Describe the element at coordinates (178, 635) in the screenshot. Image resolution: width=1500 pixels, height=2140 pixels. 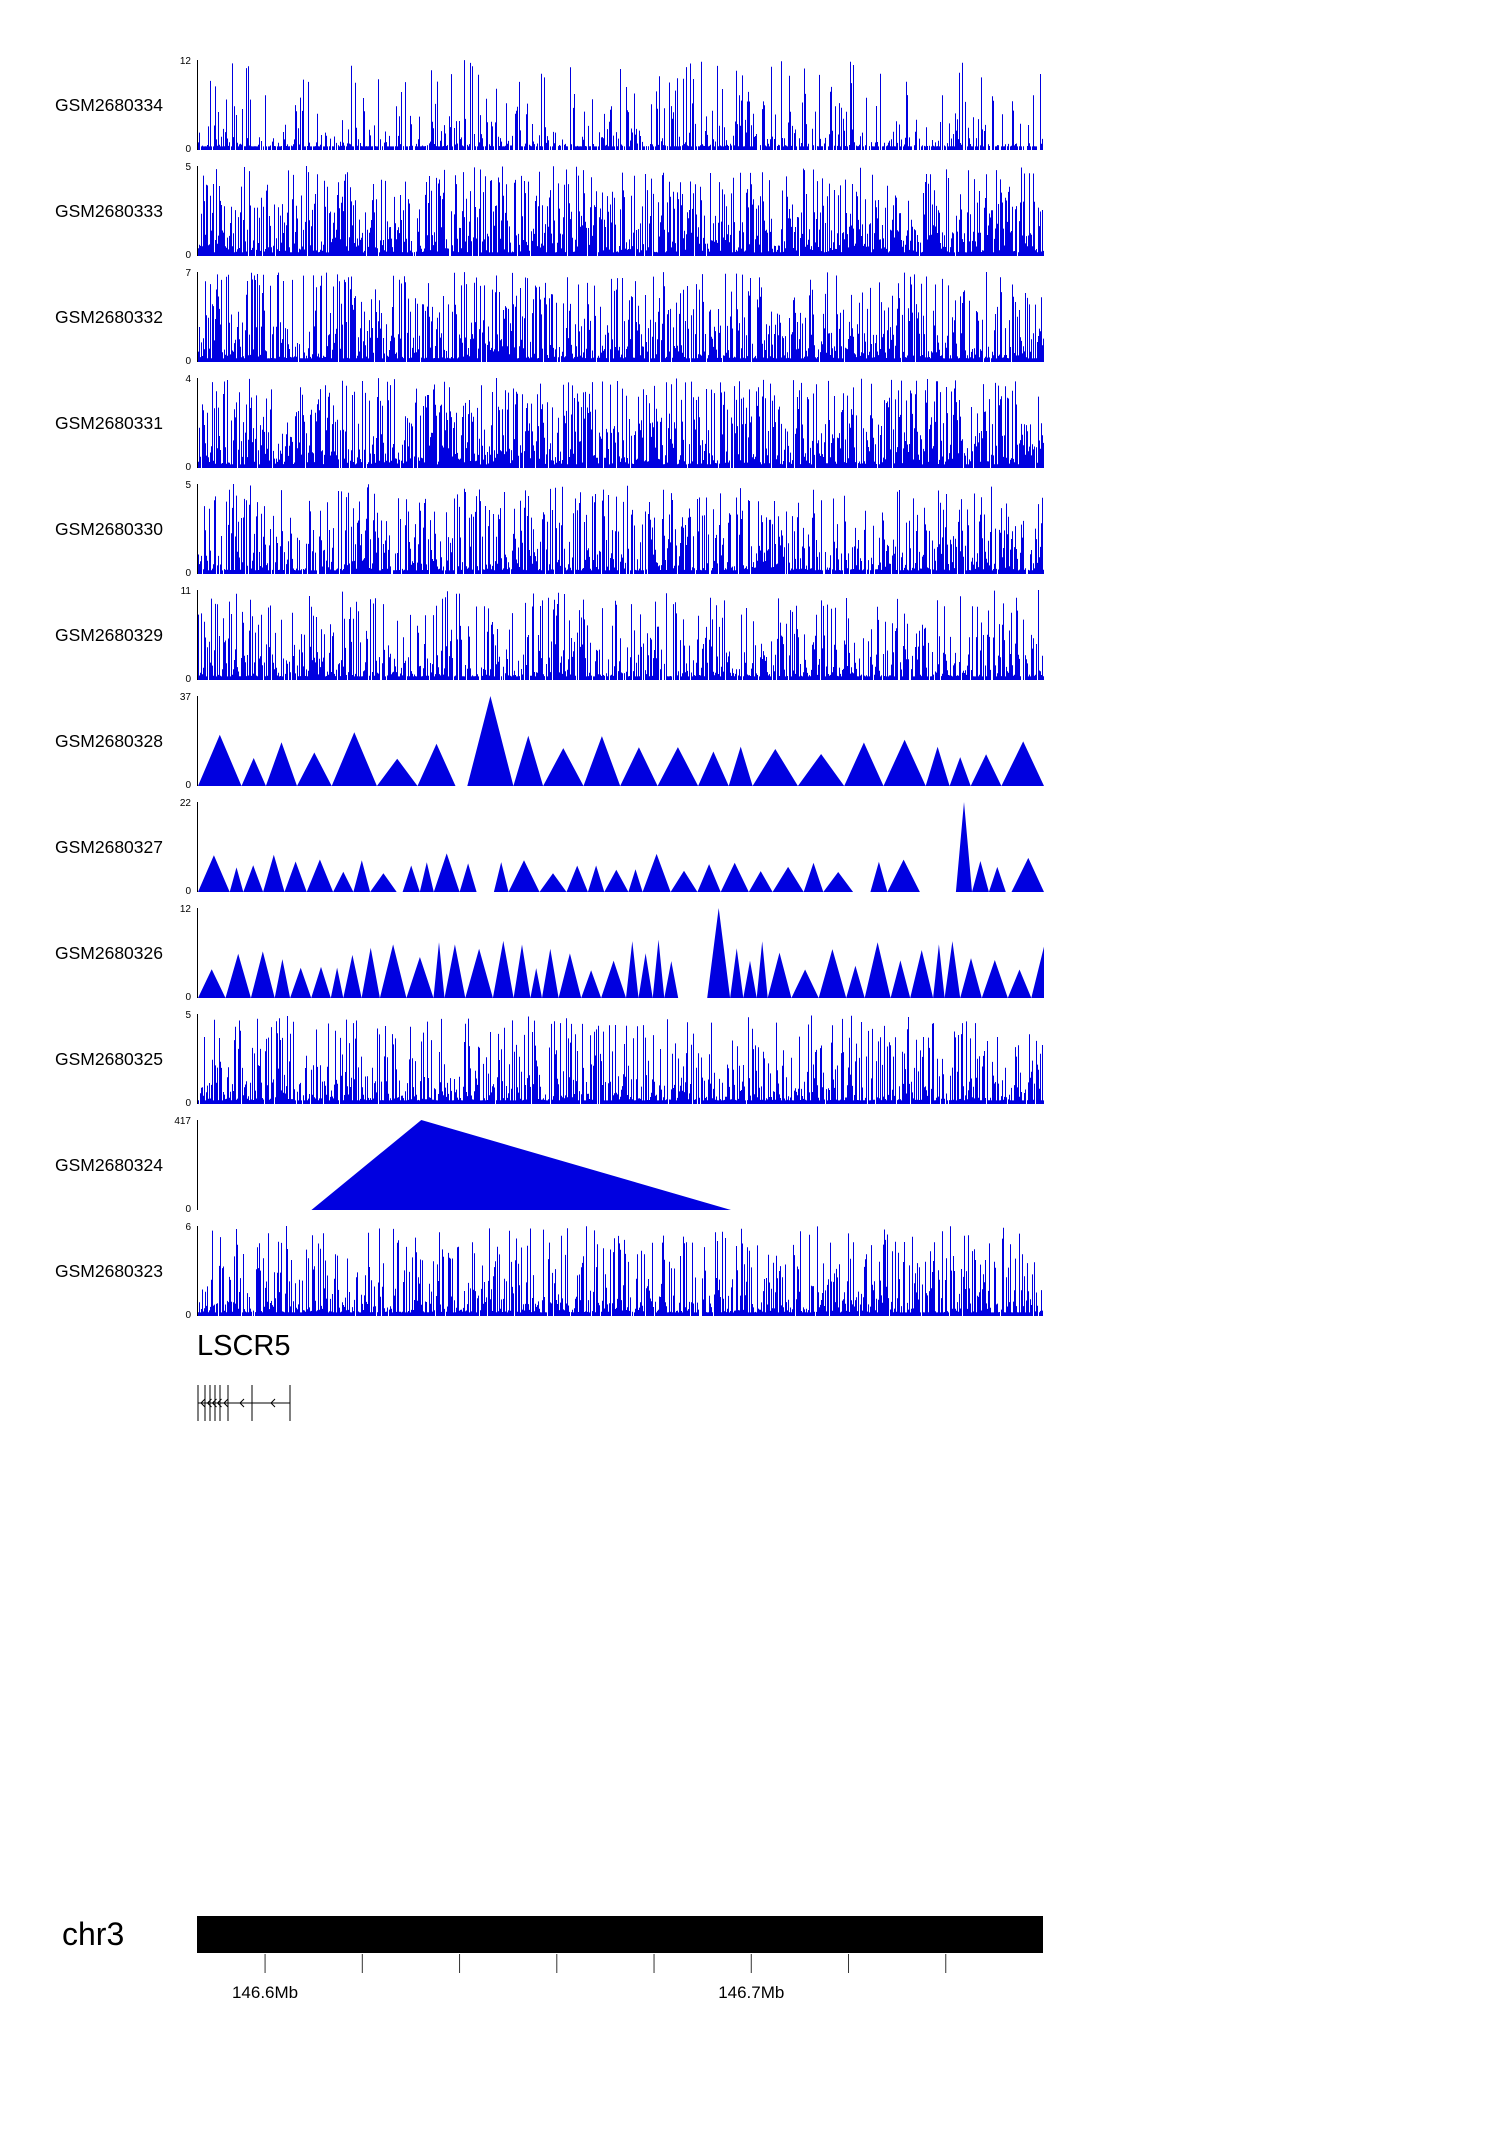
I see `track-y-axis: 11 0` at that location.